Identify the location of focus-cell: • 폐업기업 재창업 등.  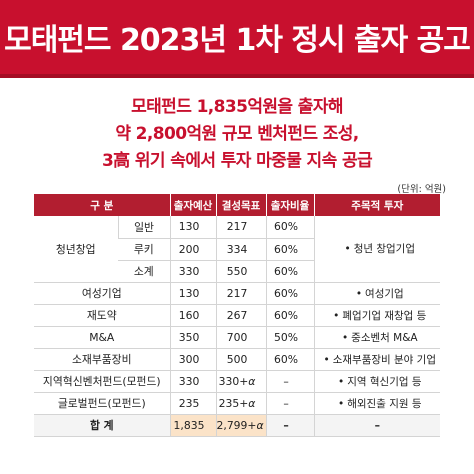
(377, 315).